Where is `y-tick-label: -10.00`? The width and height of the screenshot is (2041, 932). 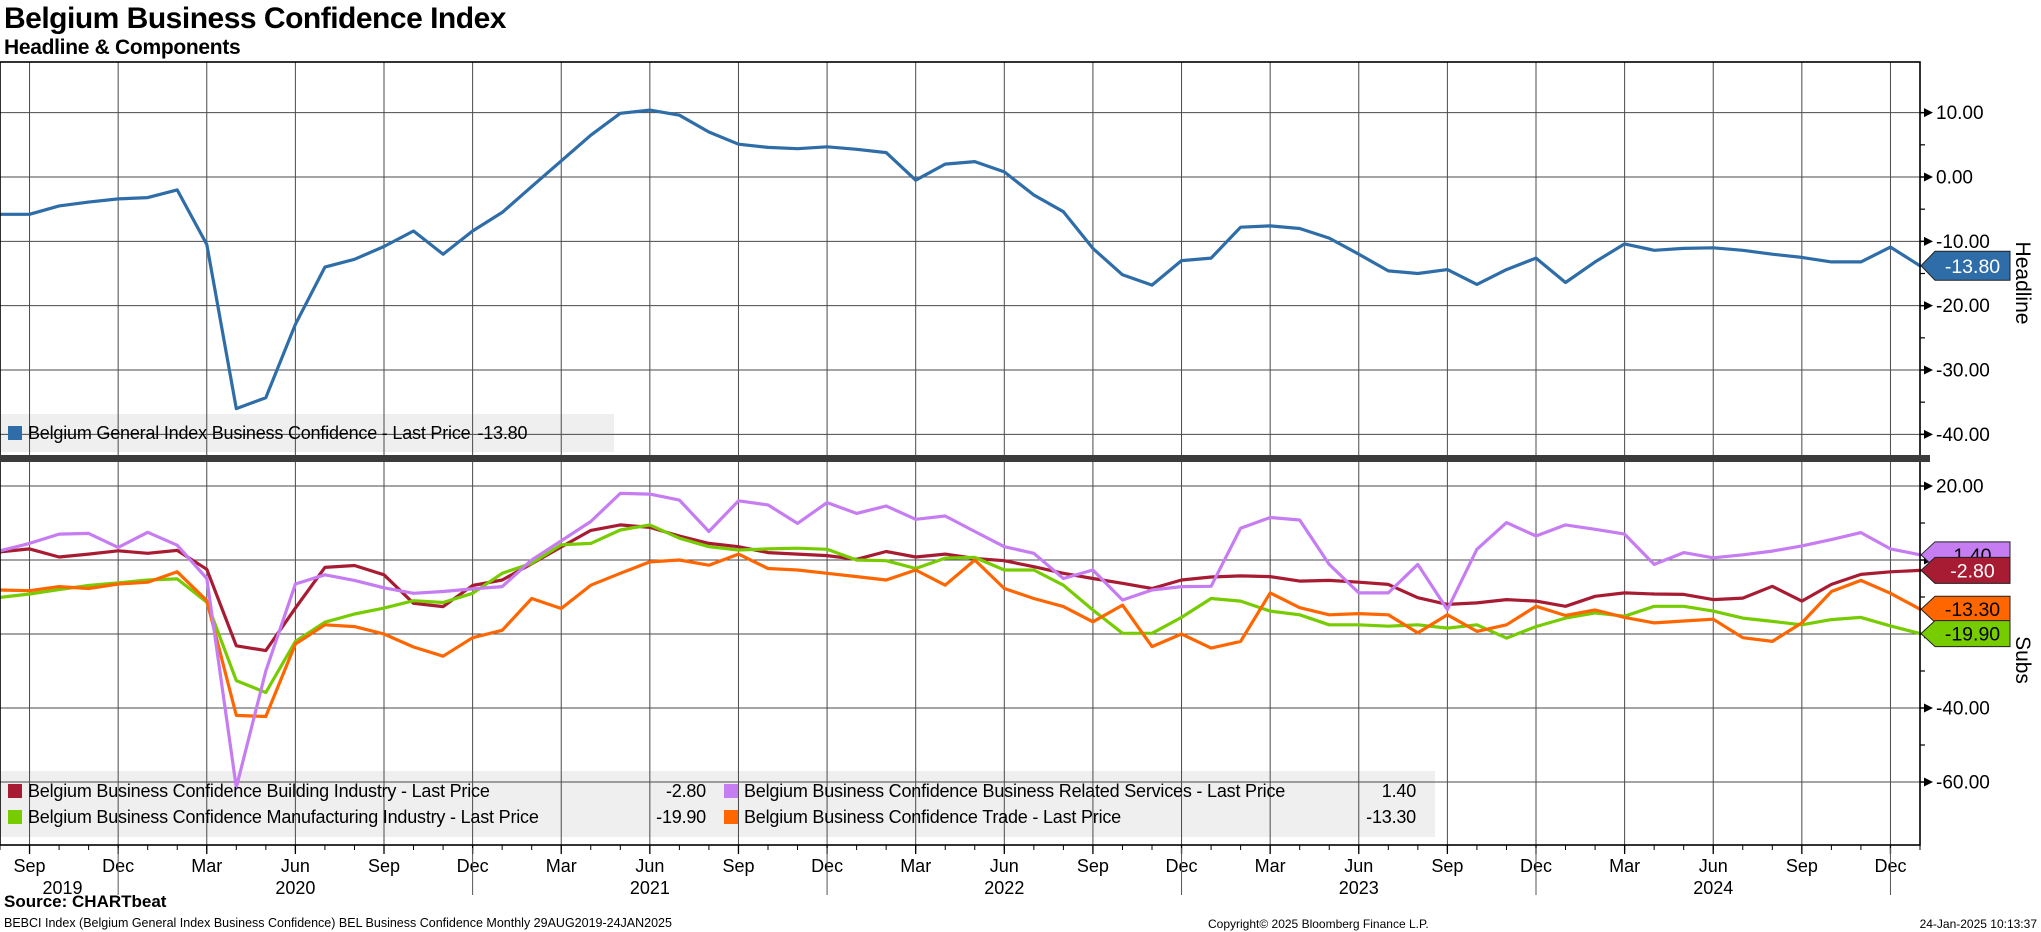
y-tick-label: -10.00 is located at coordinates (1963, 242).